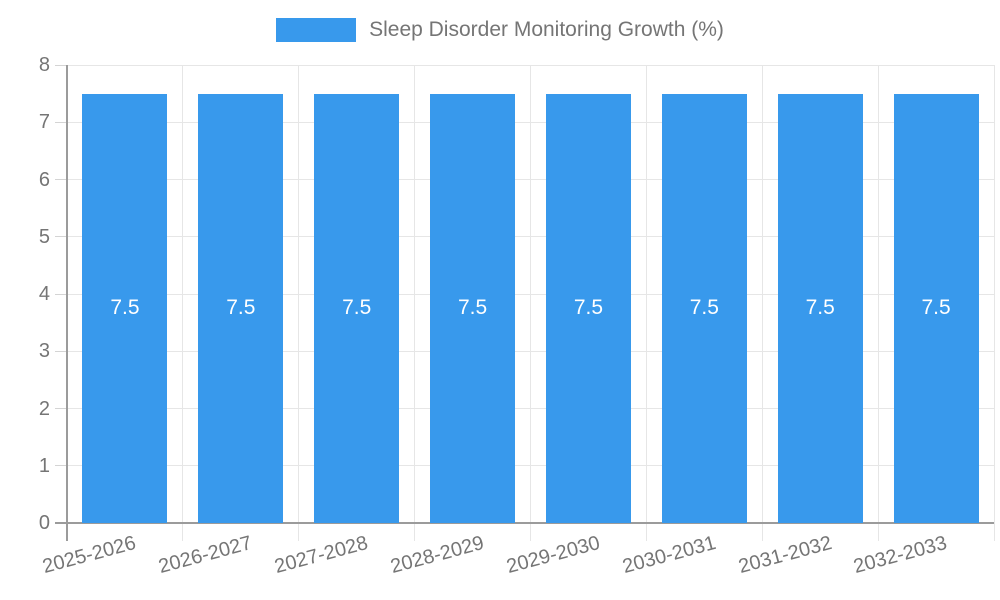 The image size is (1000, 600). Describe the element at coordinates (553, 555) in the screenshot. I see `x-axis-tick-label: 2029-2030` at that location.